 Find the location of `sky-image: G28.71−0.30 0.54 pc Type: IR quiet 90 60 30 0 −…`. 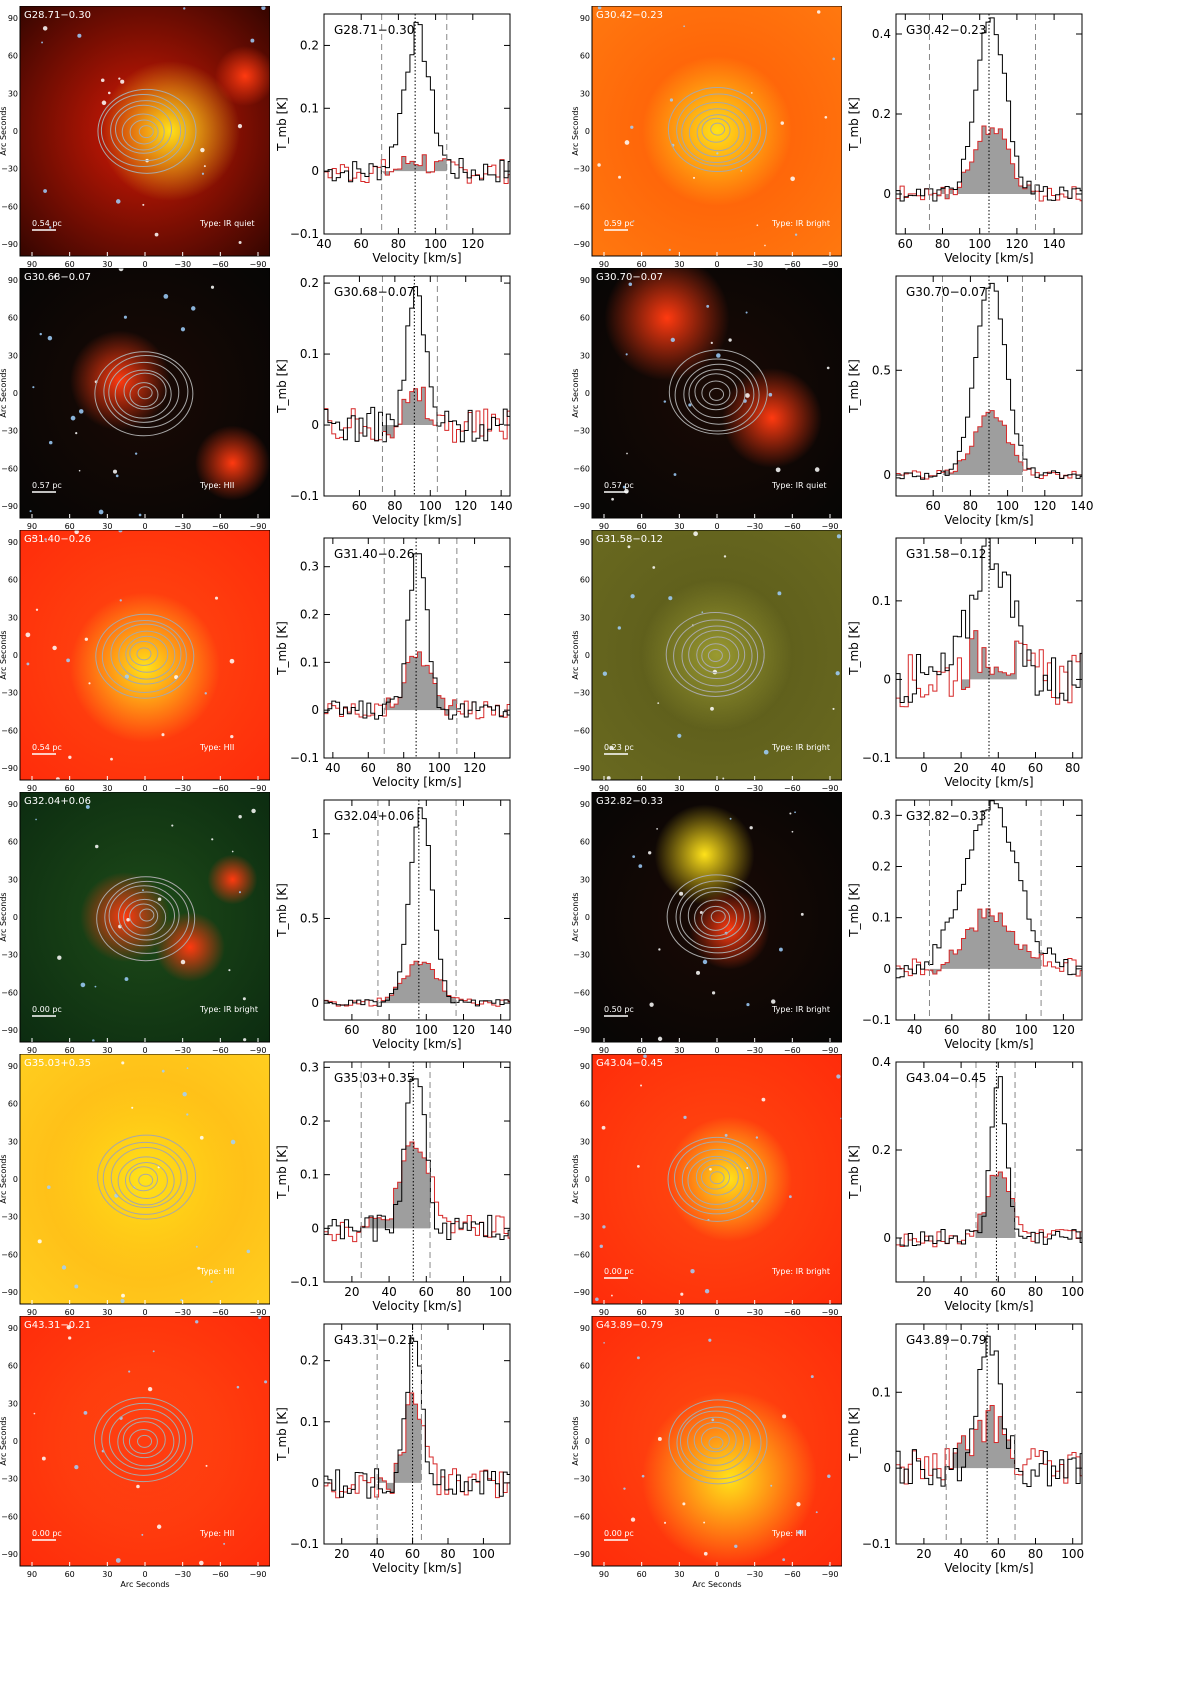

sky-image: G28.71−0.30 0.54 pc Type: IR quiet 90 60 30 0 −… is located at coordinates (137, 142).